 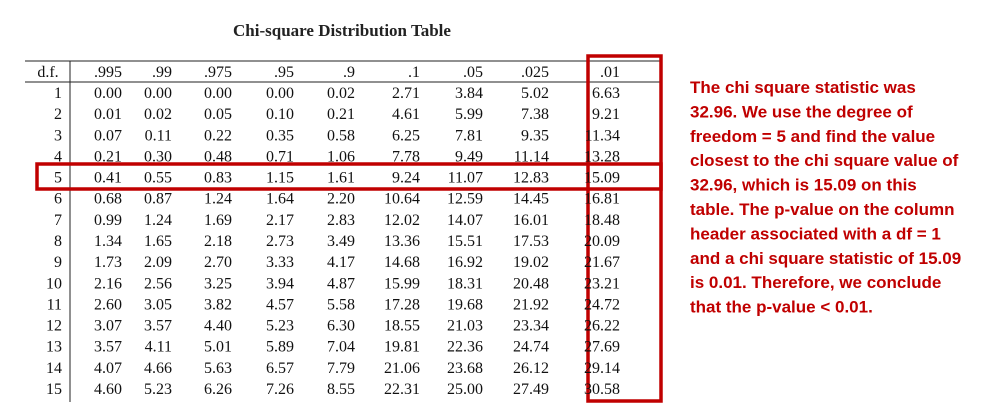 What do you see at coordinates (54, 389) in the screenshot?
I see `row-label: 15` at bounding box center [54, 389].